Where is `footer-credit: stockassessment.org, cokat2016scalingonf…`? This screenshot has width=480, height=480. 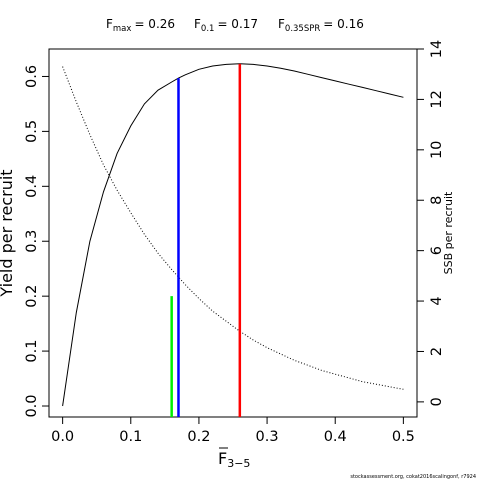
footer-credit: stockassessment.org, cokat2016scalingonf… is located at coordinates (413, 477).